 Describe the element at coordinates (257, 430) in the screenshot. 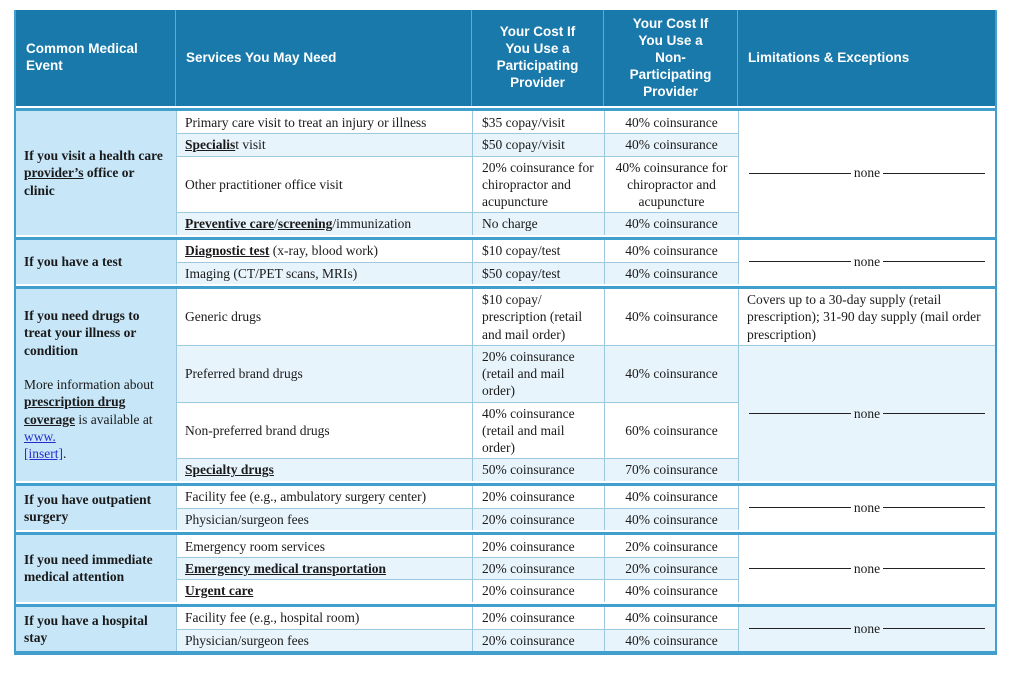

I see `text-segment: Non-preferred brand drugs` at that location.